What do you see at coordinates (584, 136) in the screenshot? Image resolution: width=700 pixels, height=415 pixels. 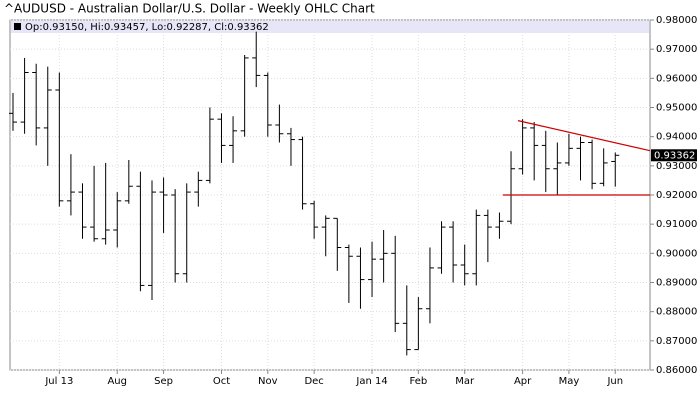 I see `trendline` at bounding box center [584, 136].